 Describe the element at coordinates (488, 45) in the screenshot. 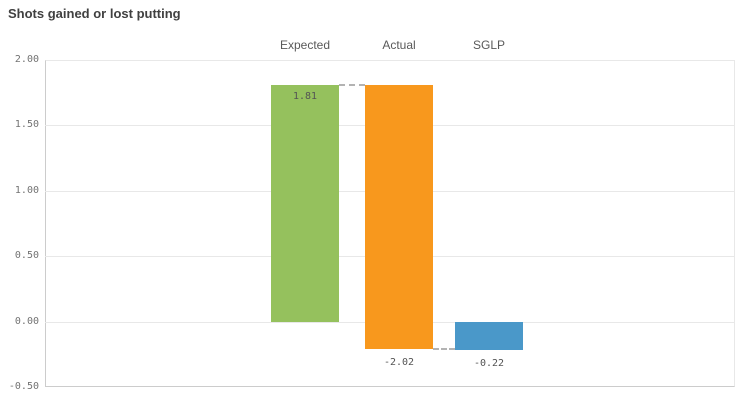

I see `category-label-sglp: SGLP` at that location.